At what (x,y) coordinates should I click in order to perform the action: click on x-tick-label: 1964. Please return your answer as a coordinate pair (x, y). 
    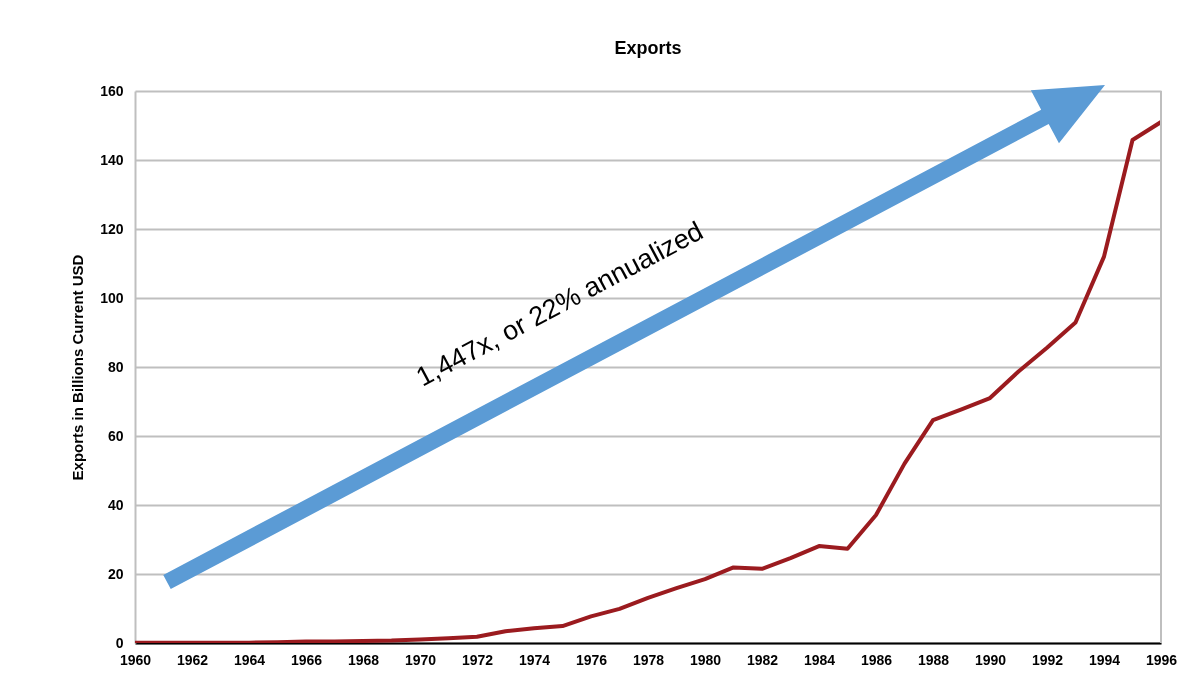
    Looking at the image, I should click on (249, 659).